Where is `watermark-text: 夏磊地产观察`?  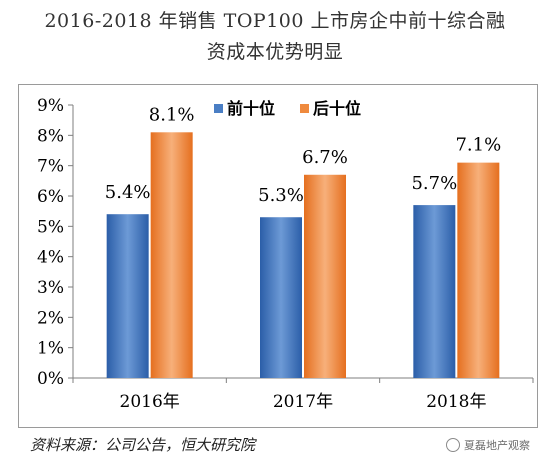 watermark-text: 夏磊地产观察 is located at coordinates (497, 445).